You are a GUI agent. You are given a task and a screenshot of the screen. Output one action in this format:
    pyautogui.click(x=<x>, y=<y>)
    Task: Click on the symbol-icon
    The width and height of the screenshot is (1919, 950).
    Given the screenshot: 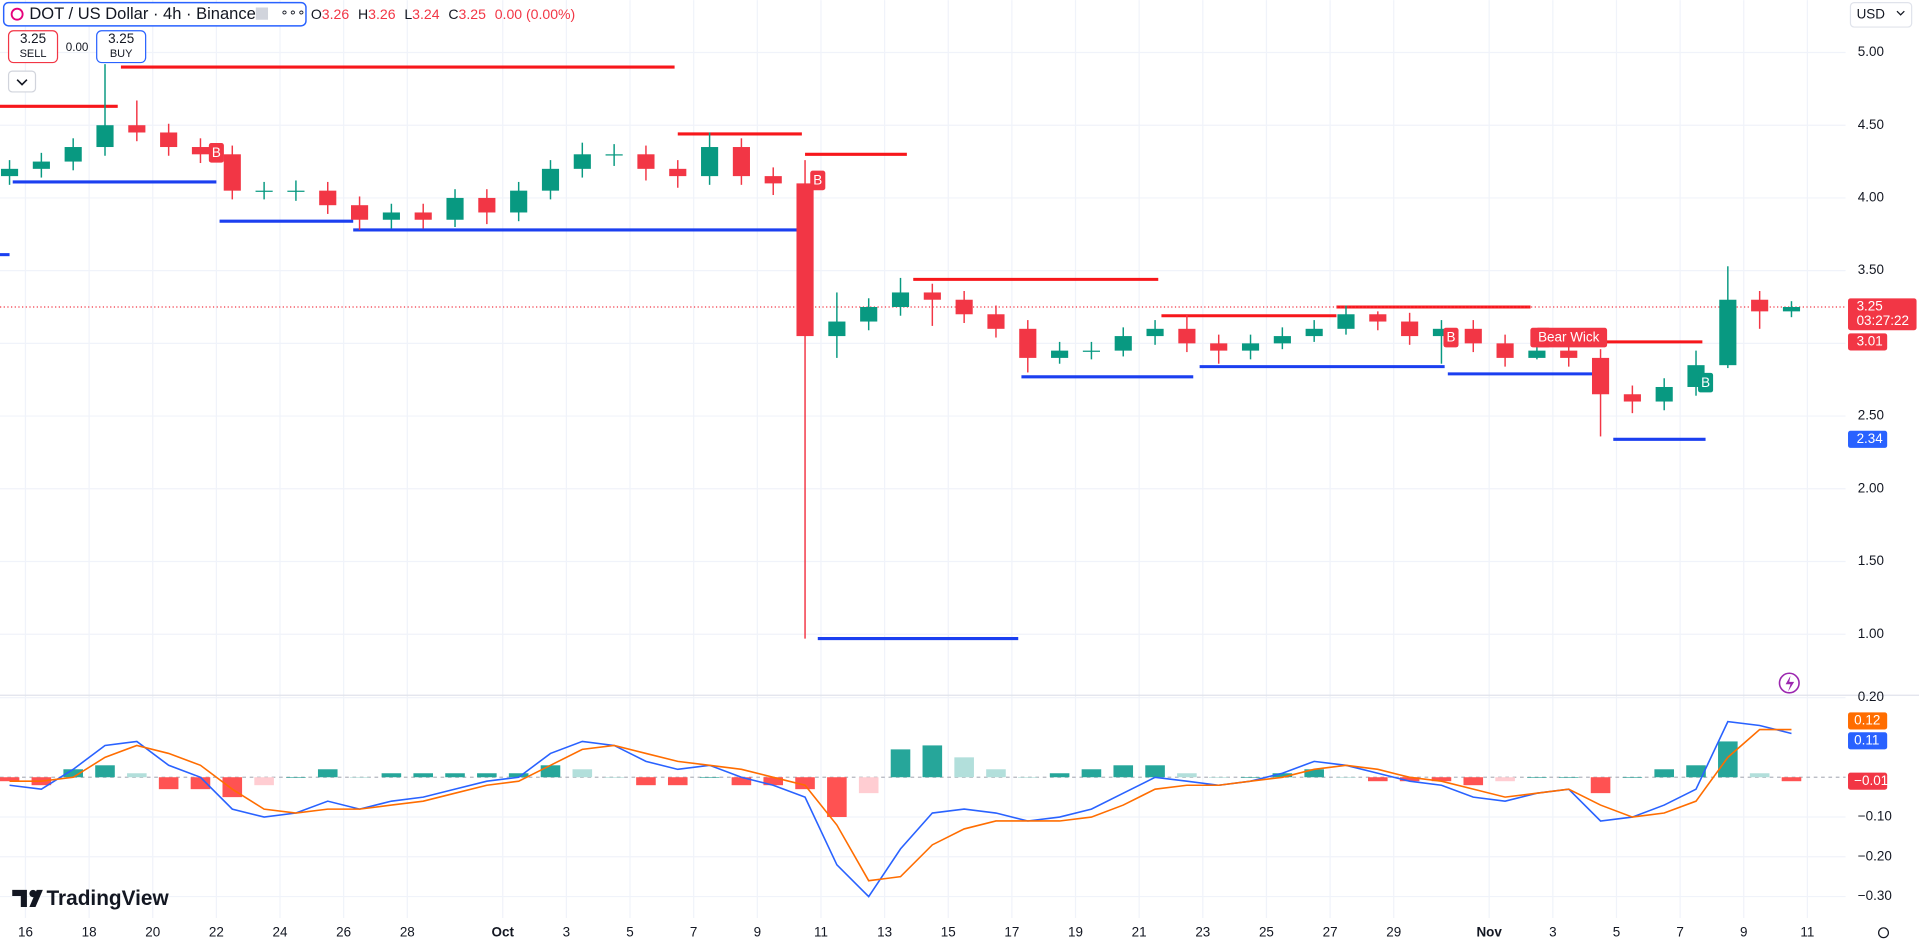 What is the action you would take?
    pyautogui.click(x=17, y=14)
    